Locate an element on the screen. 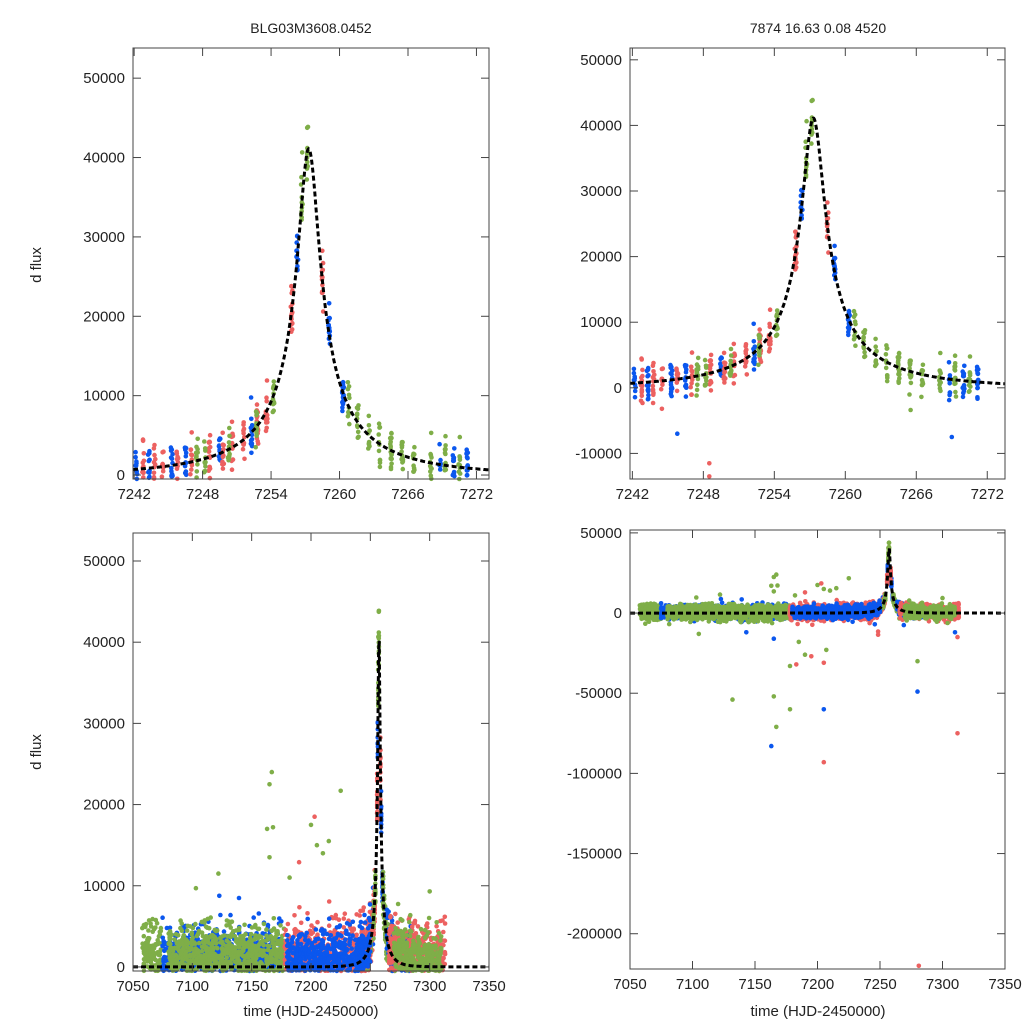 The width and height of the screenshot is (1024, 1024). x-tick-label: 7242 is located at coordinates (133, 494).